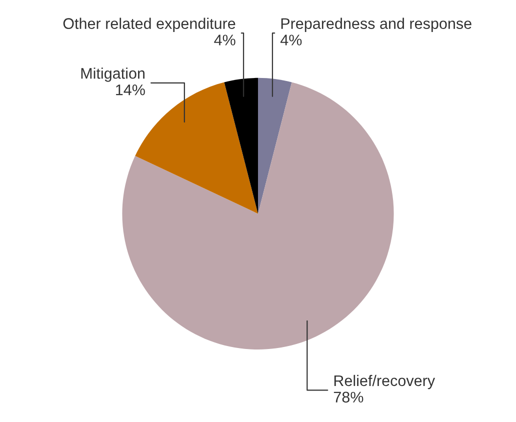 This screenshot has width=516, height=422. What do you see at coordinates (349, 397) in the screenshot?
I see `data-label: 78%` at bounding box center [349, 397].